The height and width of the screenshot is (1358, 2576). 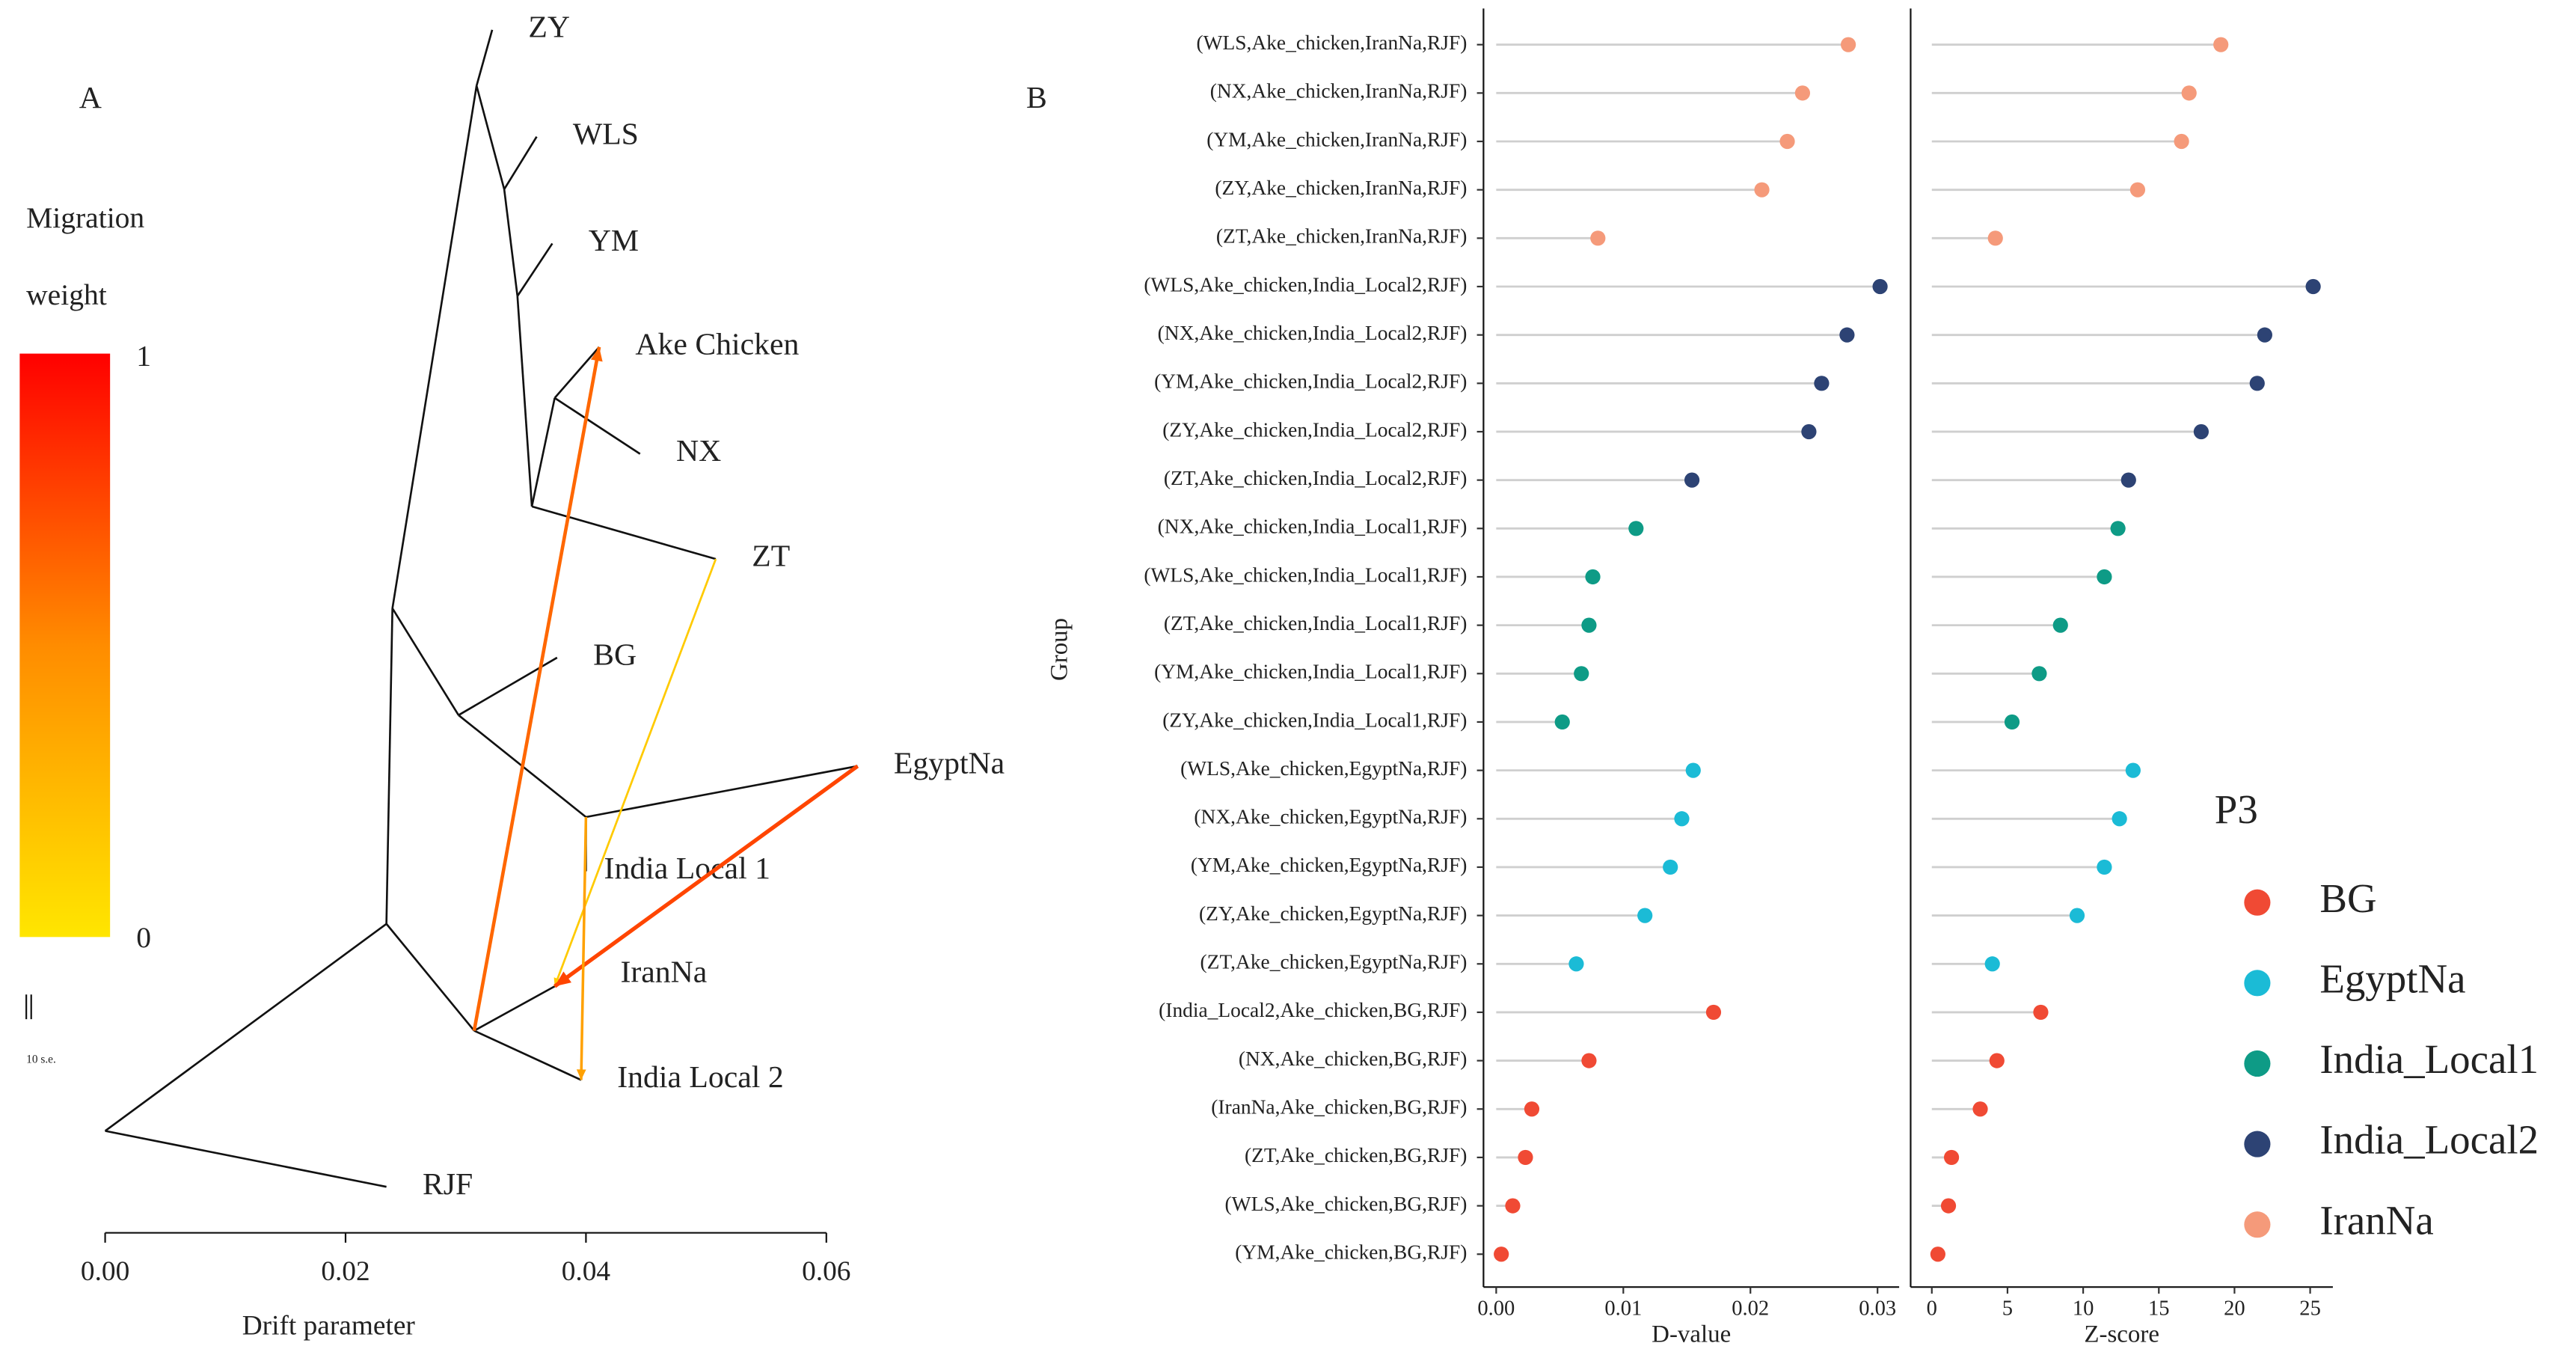 I want to click on x-tick-label: 25, so click(x=2310, y=1308).